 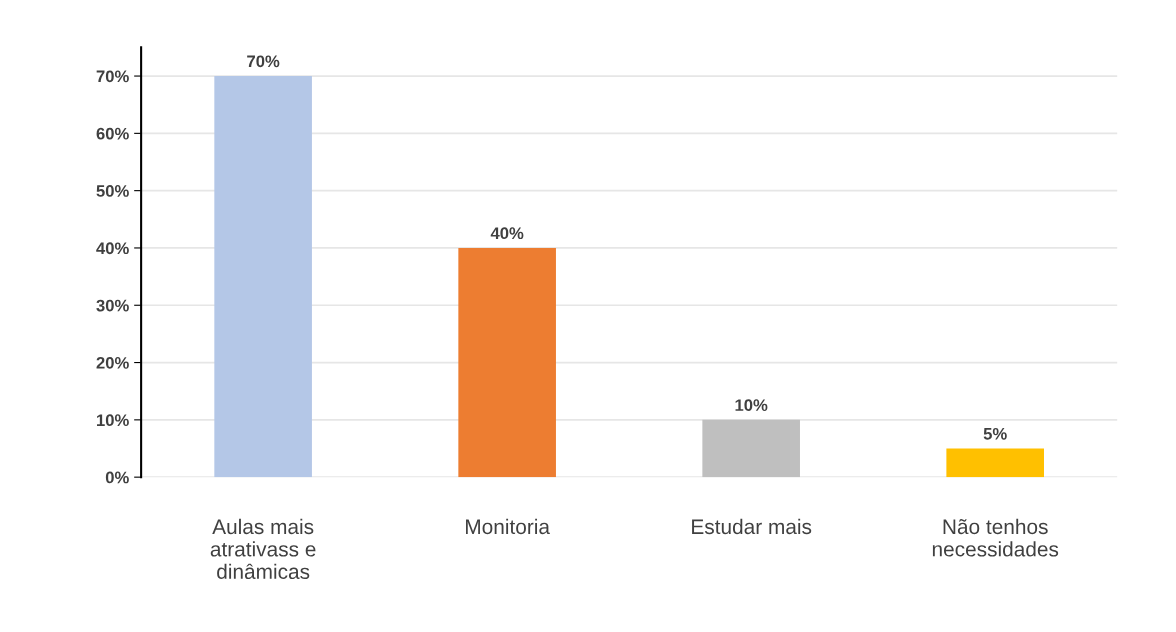 What do you see at coordinates (113, 420) in the screenshot?
I see `y-tick-label: 10%` at bounding box center [113, 420].